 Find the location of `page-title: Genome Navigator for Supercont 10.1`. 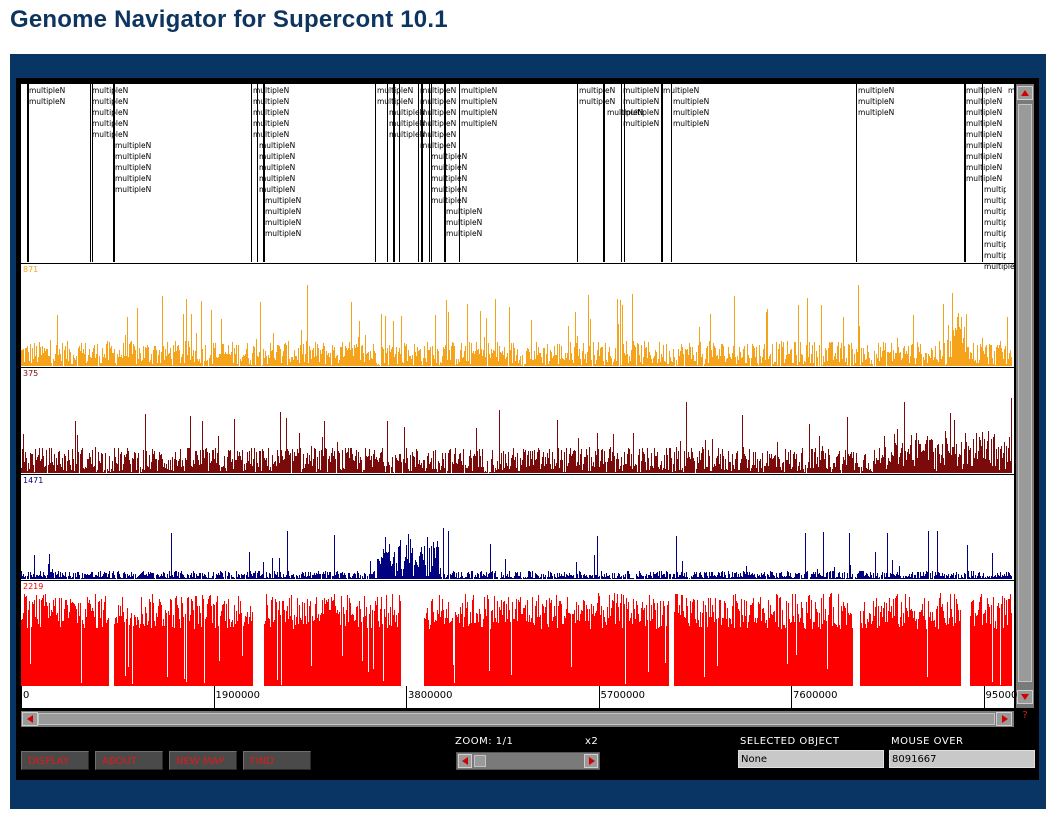

page-title: Genome Navigator for Supercont 10.1 is located at coordinates (229, 19).